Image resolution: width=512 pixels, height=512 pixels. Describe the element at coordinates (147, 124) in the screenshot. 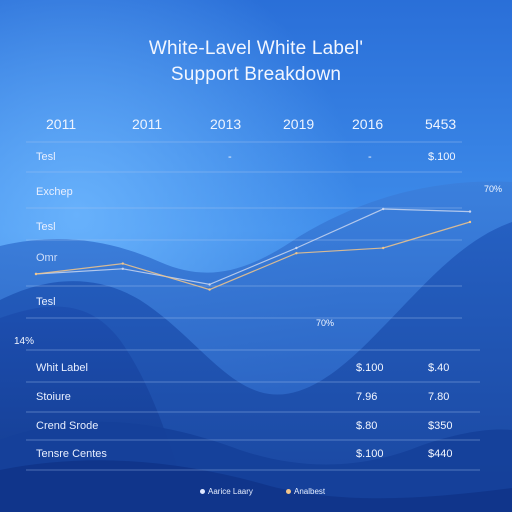

I see `year-label-2: 2011` at that location.